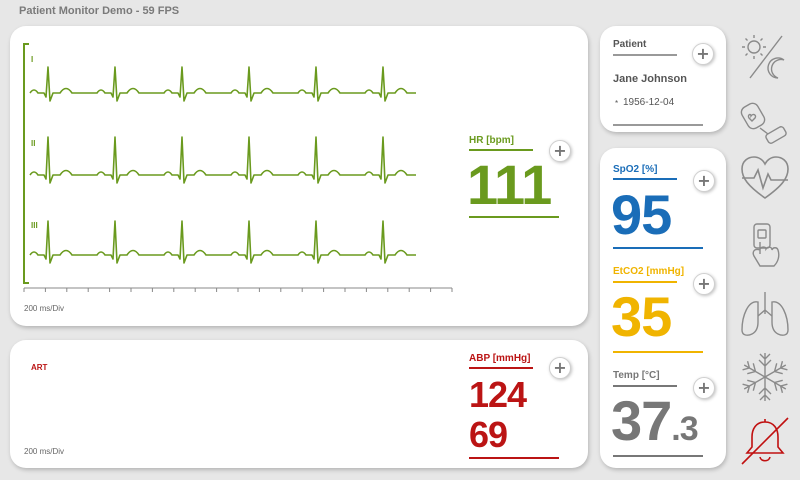 The width and height of the screenshot is (800, 480). I want to click on temp-add-button: +, so click(704, 388).